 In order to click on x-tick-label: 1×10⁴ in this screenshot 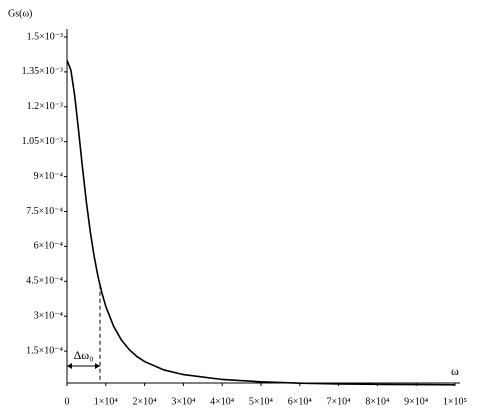, I will do `click(106, 401)`.